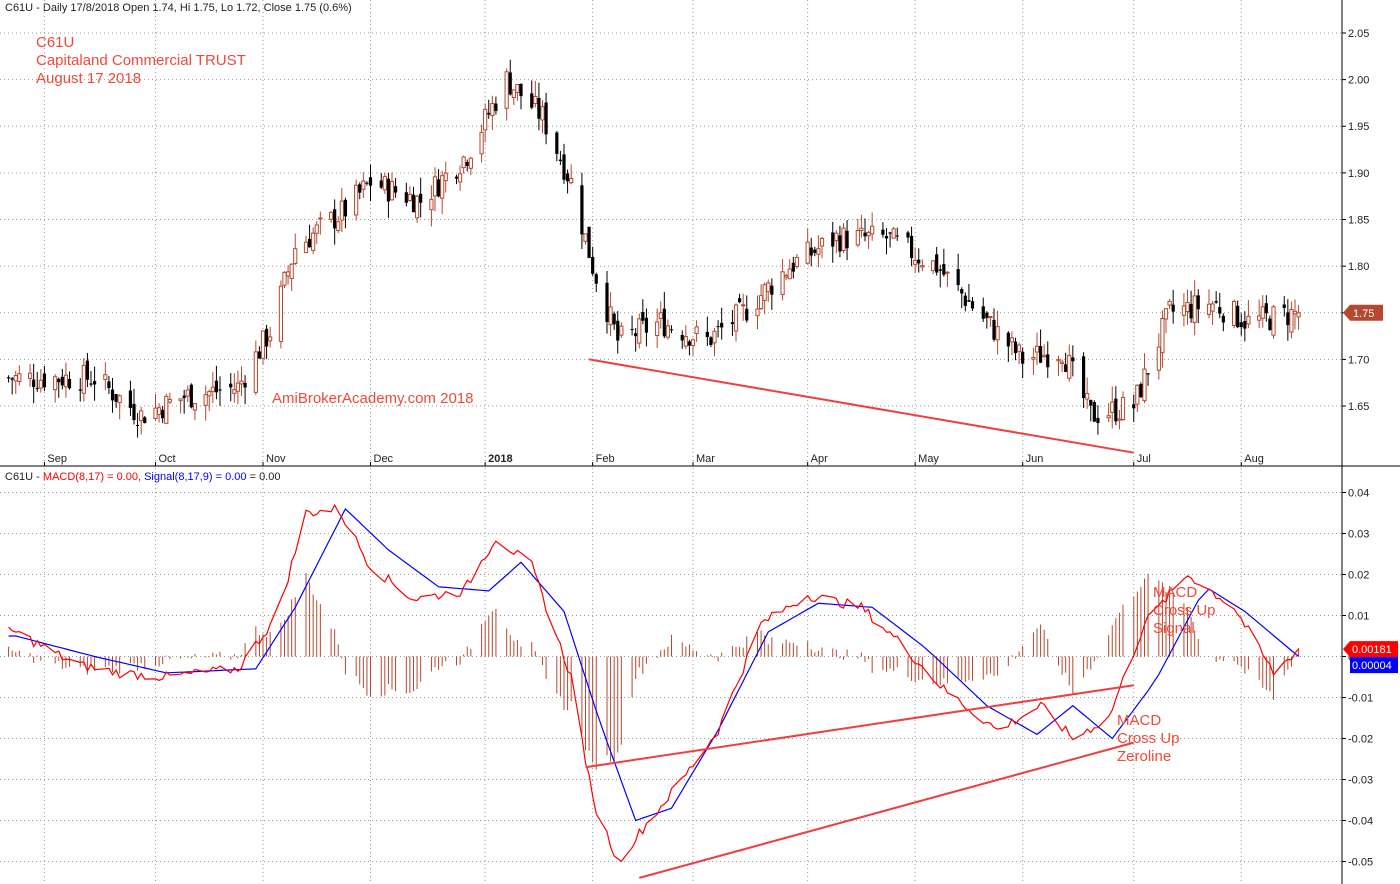  Describe the element at coordinates (1175, 592) in the screenshot. I see `annotation-signal-line-1: MACD` at that location.